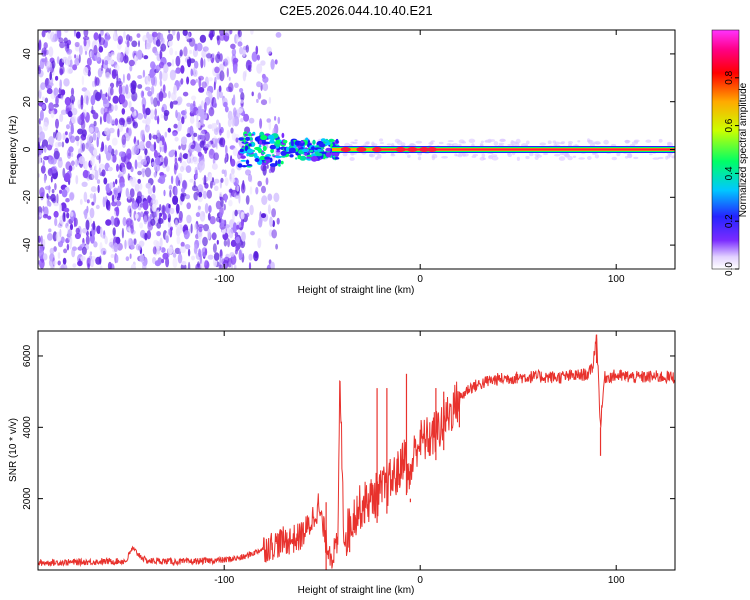 The image size is (750, 600). What do you see at coordinates (27, 149) in the screenshot?
I see `spec-y-tick-label: 0` at bounding box center [27, 149].